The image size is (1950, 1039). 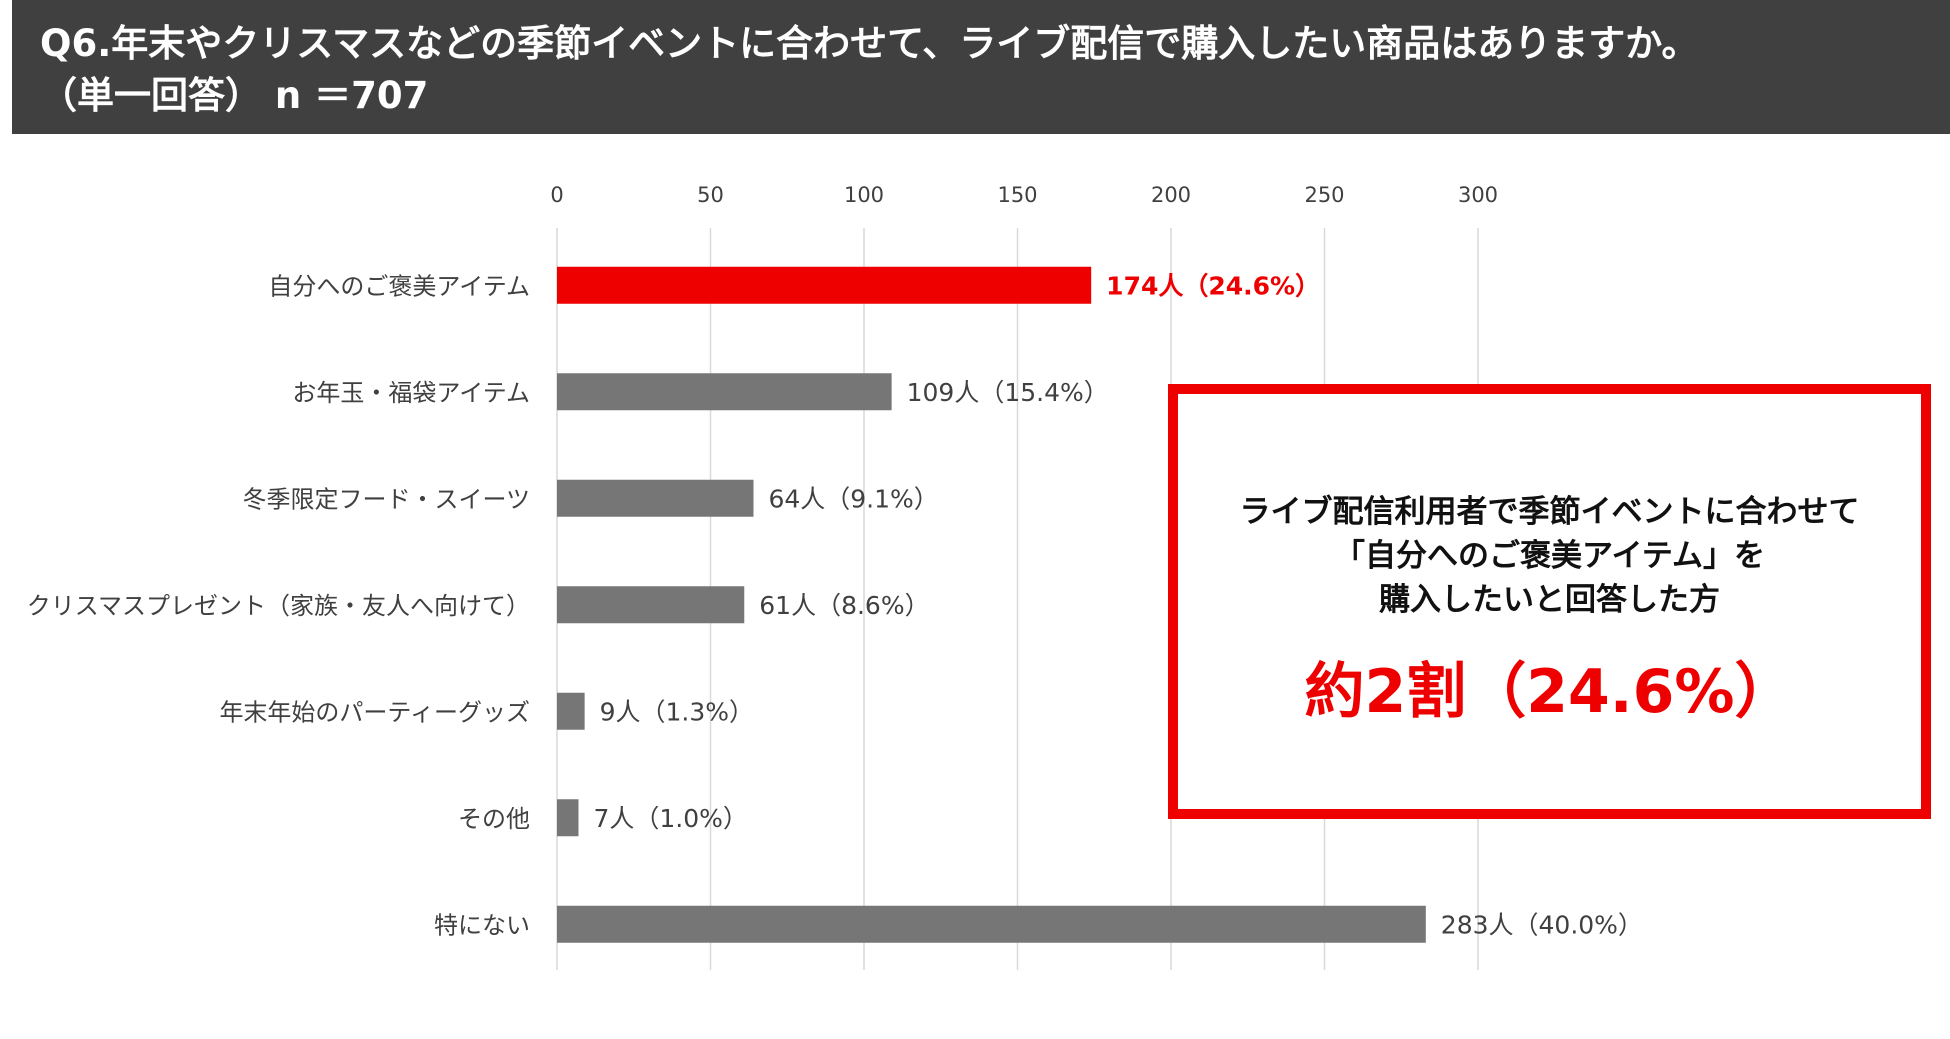 I want to click on tick-label: 250, so click(x=1324, y=195).